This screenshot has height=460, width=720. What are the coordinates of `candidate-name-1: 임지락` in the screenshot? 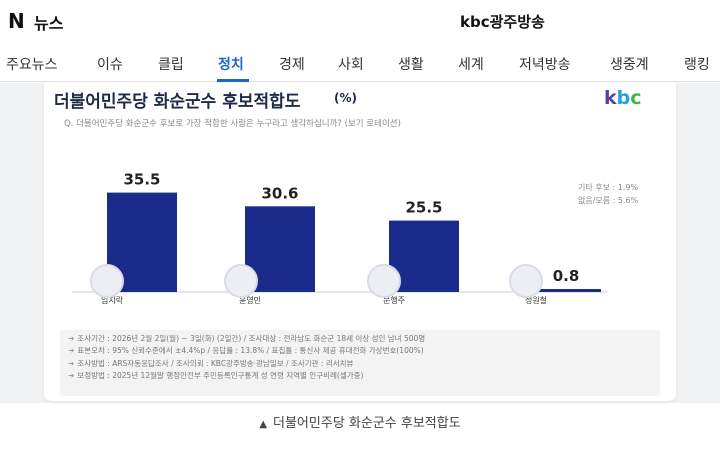 It's located at (112, 300).